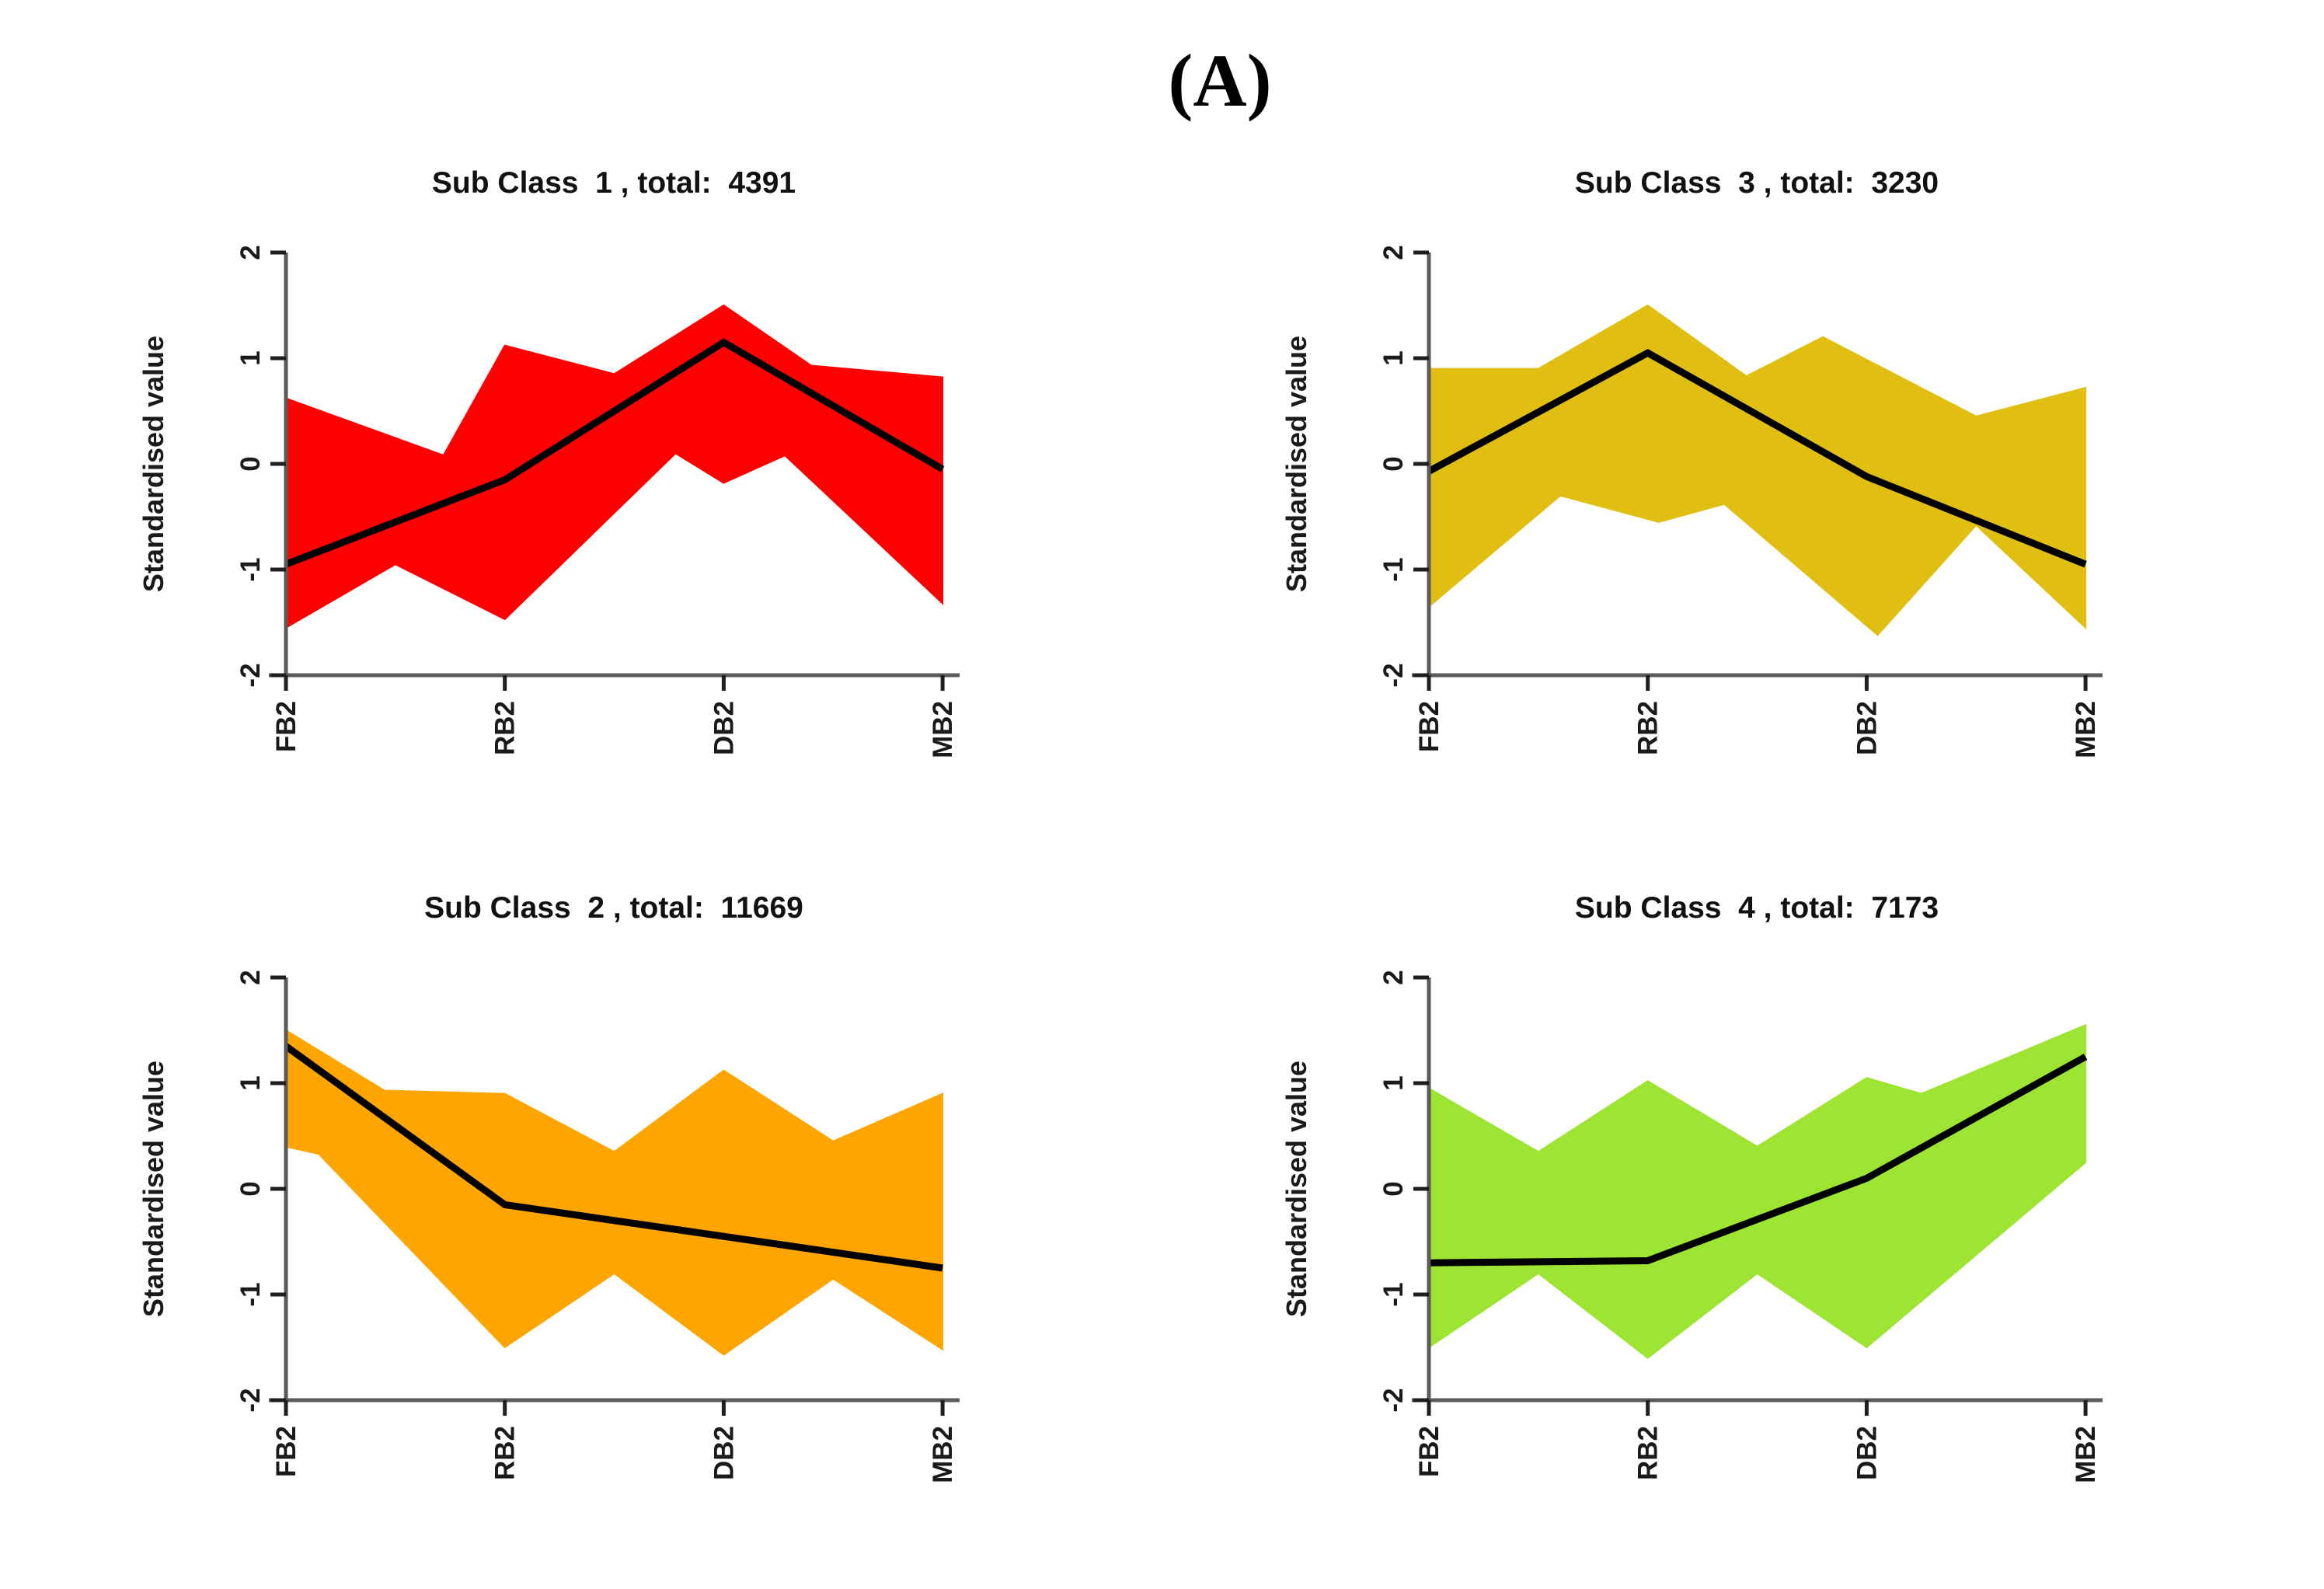  I want to click on figure-label: (A), so click(1220, 80).